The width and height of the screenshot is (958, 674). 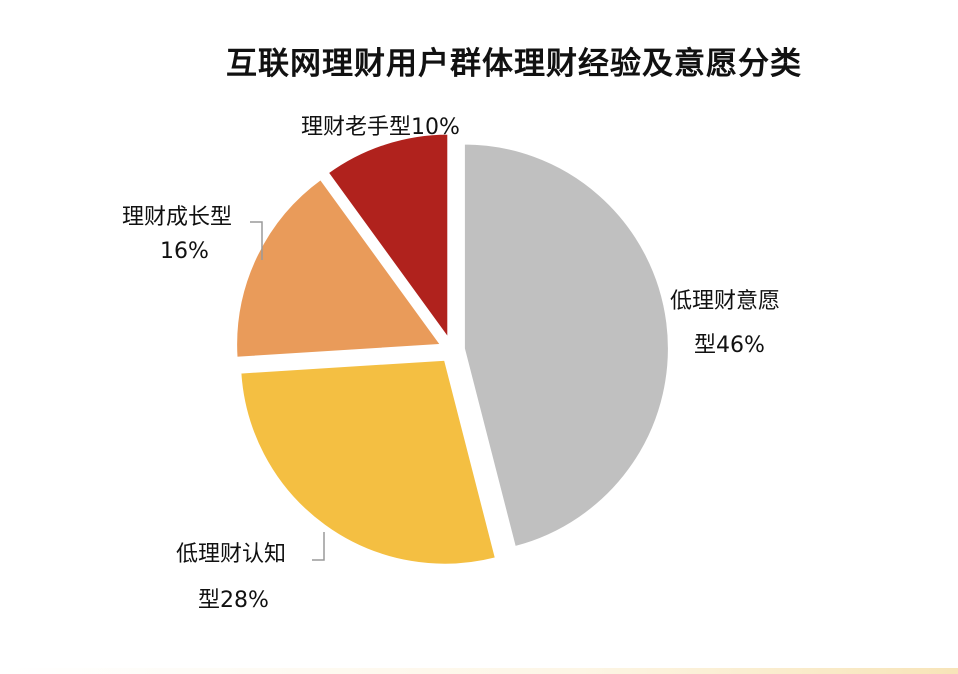 What do you see at coordinates (177, 235) in the screenshot?
I see `slice-label-growth: 理财成长型 16%` at bounding box center [177, 235].